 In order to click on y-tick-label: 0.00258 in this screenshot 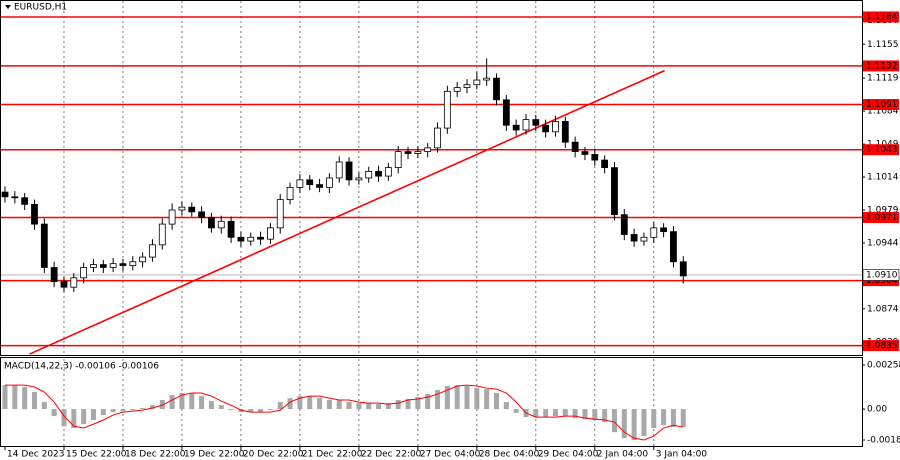, I will do `click(883, 366)`.